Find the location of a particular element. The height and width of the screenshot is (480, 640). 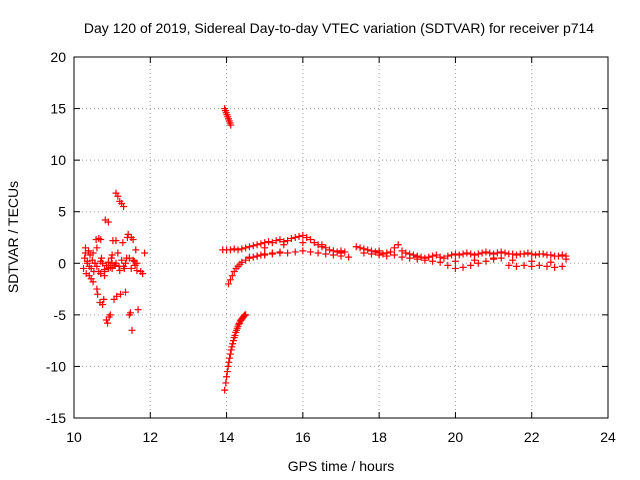

series-14h-upper-arc is located at coordinates (228, 117).